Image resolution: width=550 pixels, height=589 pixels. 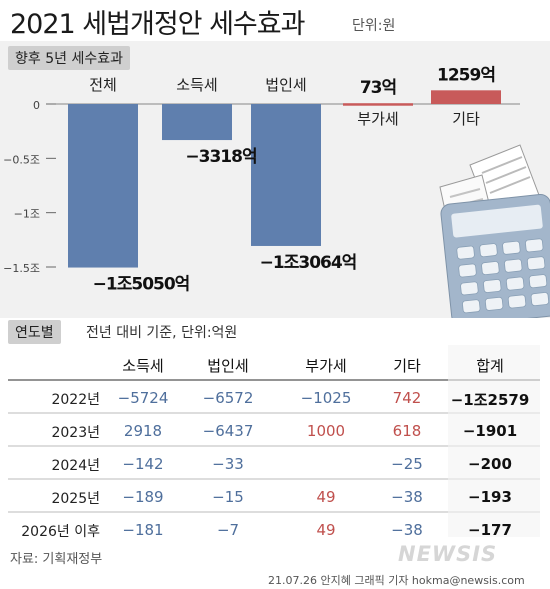 What do you see at coordinates (407, 366) in the screenshot?
I see `column-header: 기타` at bounding box center [407, 366].